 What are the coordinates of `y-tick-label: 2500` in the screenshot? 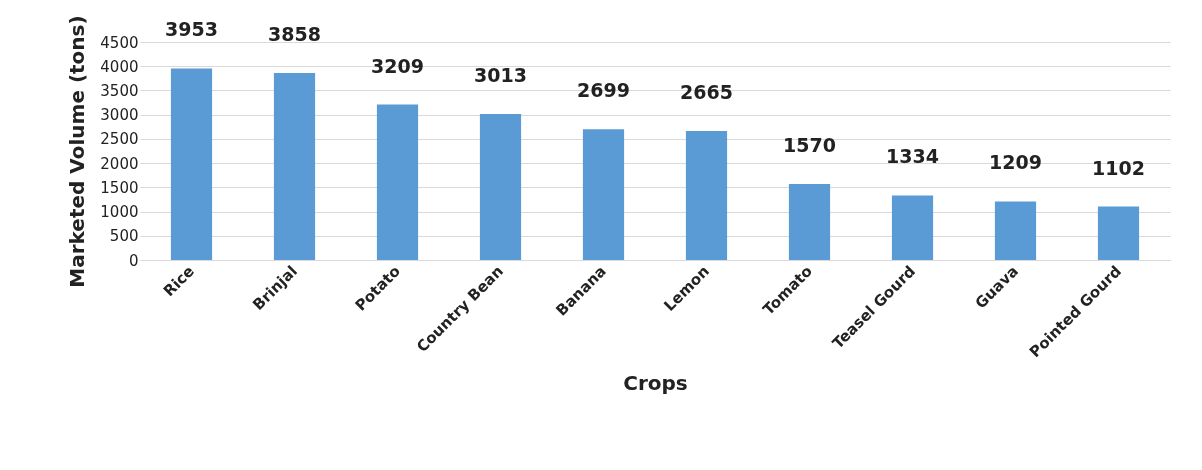 It's located at (119, 139).